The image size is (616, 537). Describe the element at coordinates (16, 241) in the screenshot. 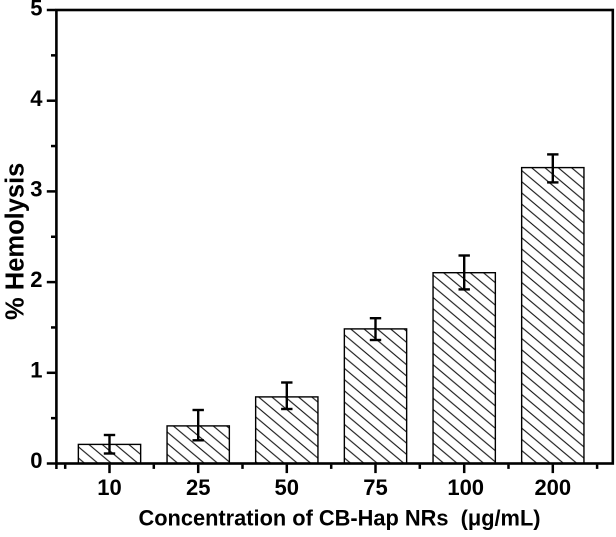

I see `svg-text: % Hemolysis` at that location.